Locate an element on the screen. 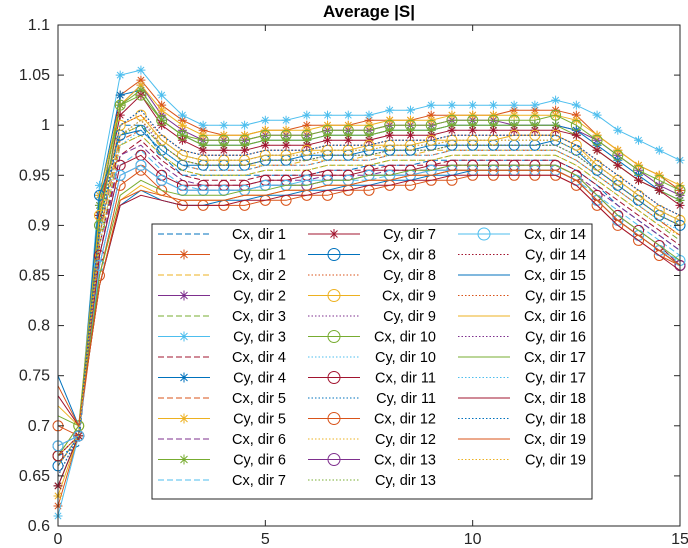  legend-entry: Cy, dir 11 is located at coordinates (372, 399).